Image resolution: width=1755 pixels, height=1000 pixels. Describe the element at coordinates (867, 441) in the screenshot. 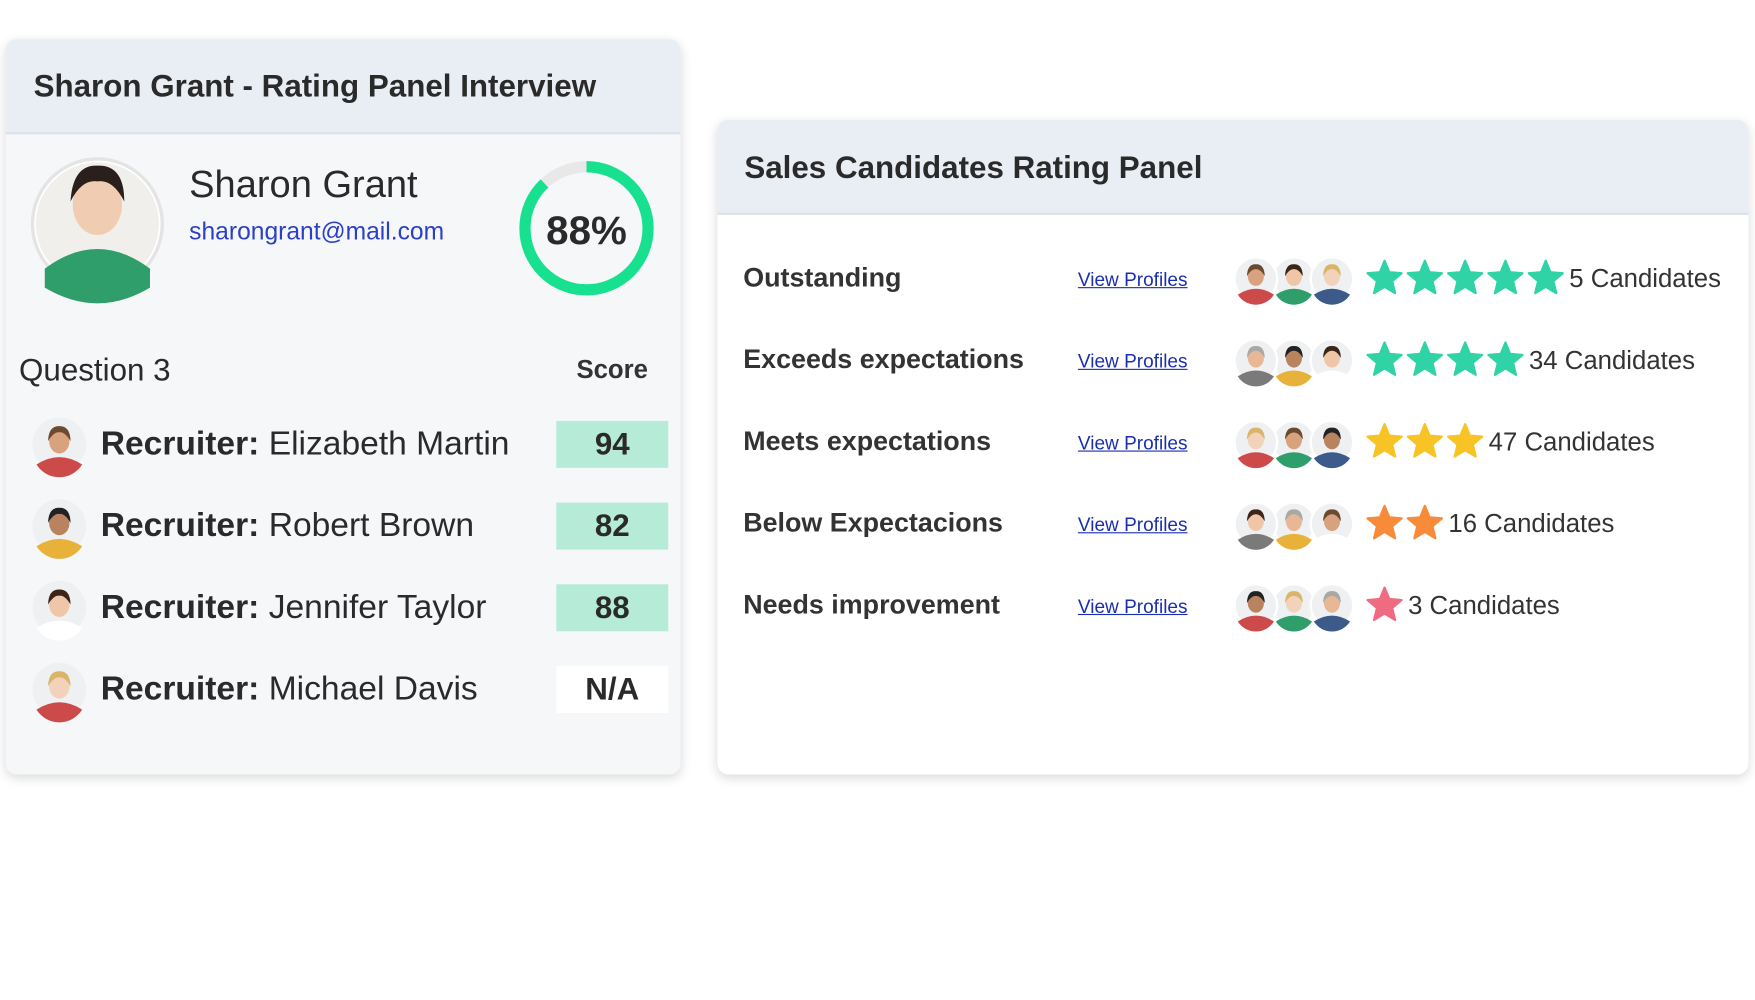

I see `rating-label: Meets expectations` at that location.